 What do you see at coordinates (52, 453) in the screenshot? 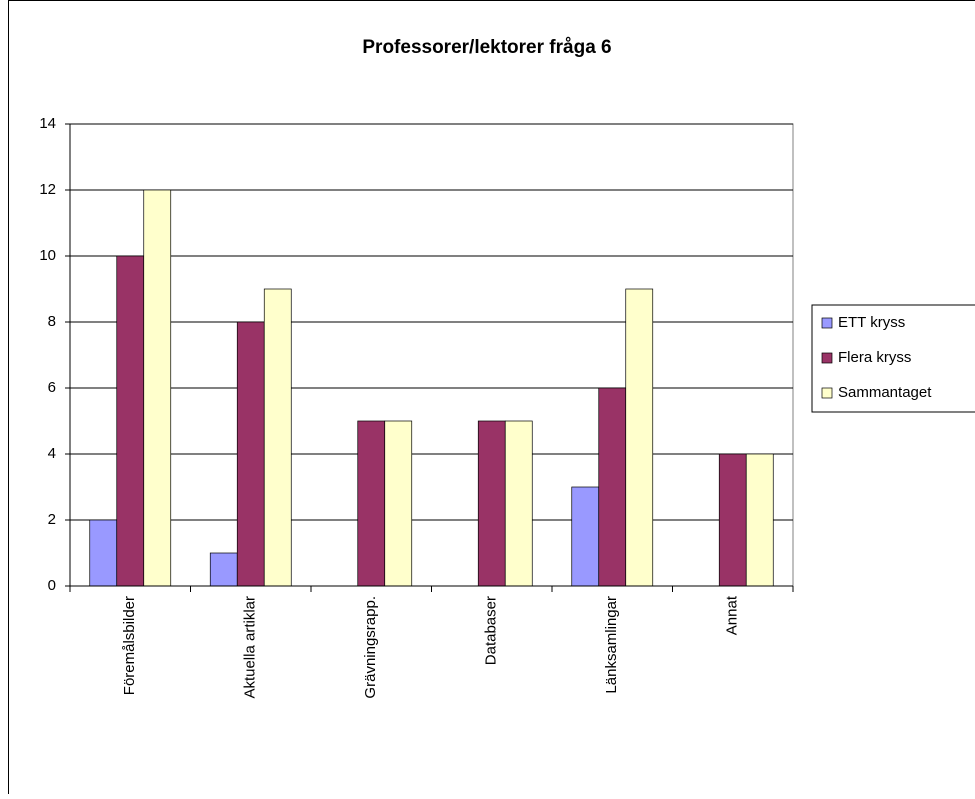
I see `y-tick-label: 4` at bounding box center [52, 453].